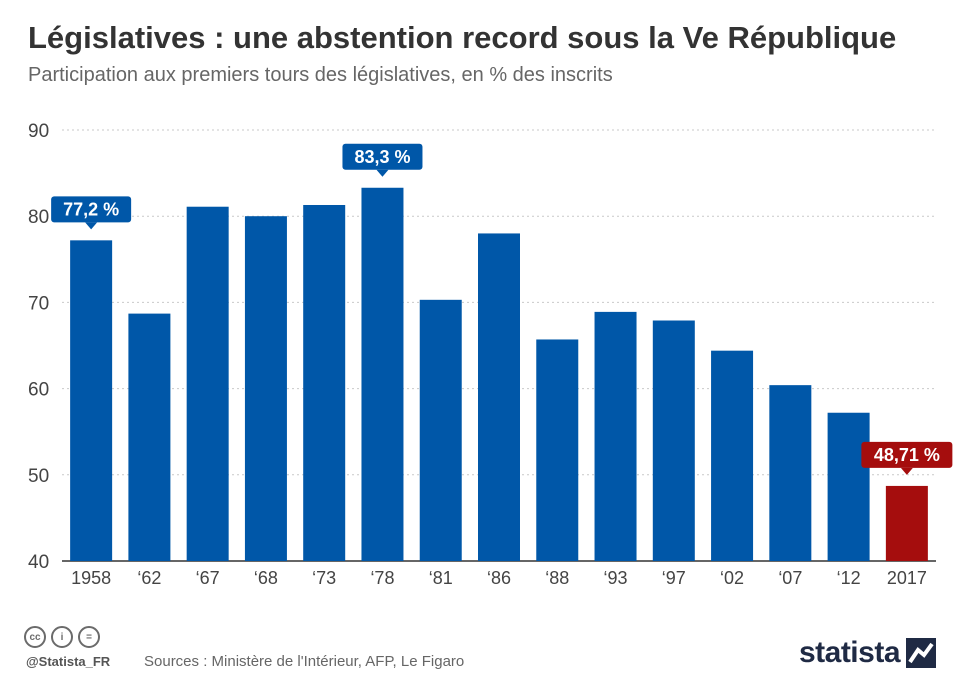 The width and height of the screenshot is (960, 684). Describe the element at coordinates (149, 578) in the screenshot. I see `x-tick-label: ‘62` at that location.